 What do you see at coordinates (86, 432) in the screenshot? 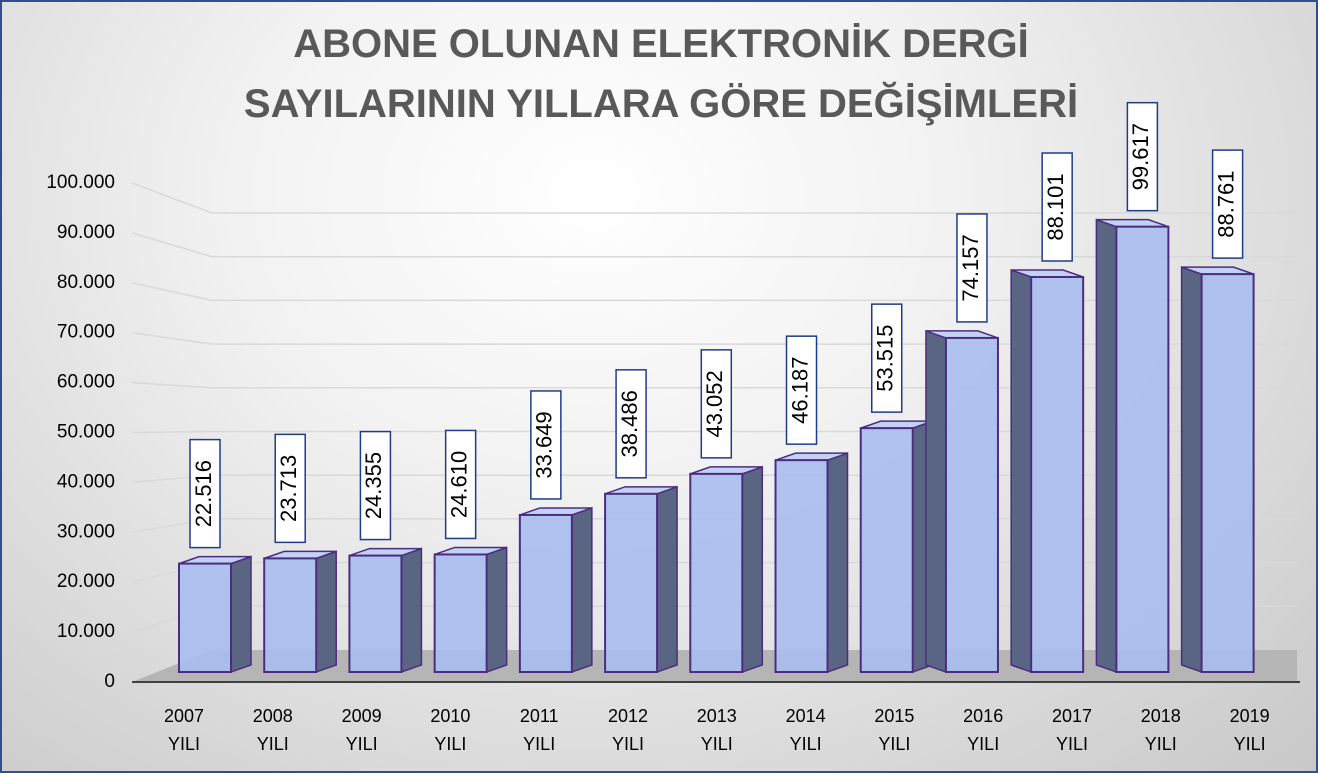
I see `y-tick-label: 50.000` at bounding box center [86, 432].